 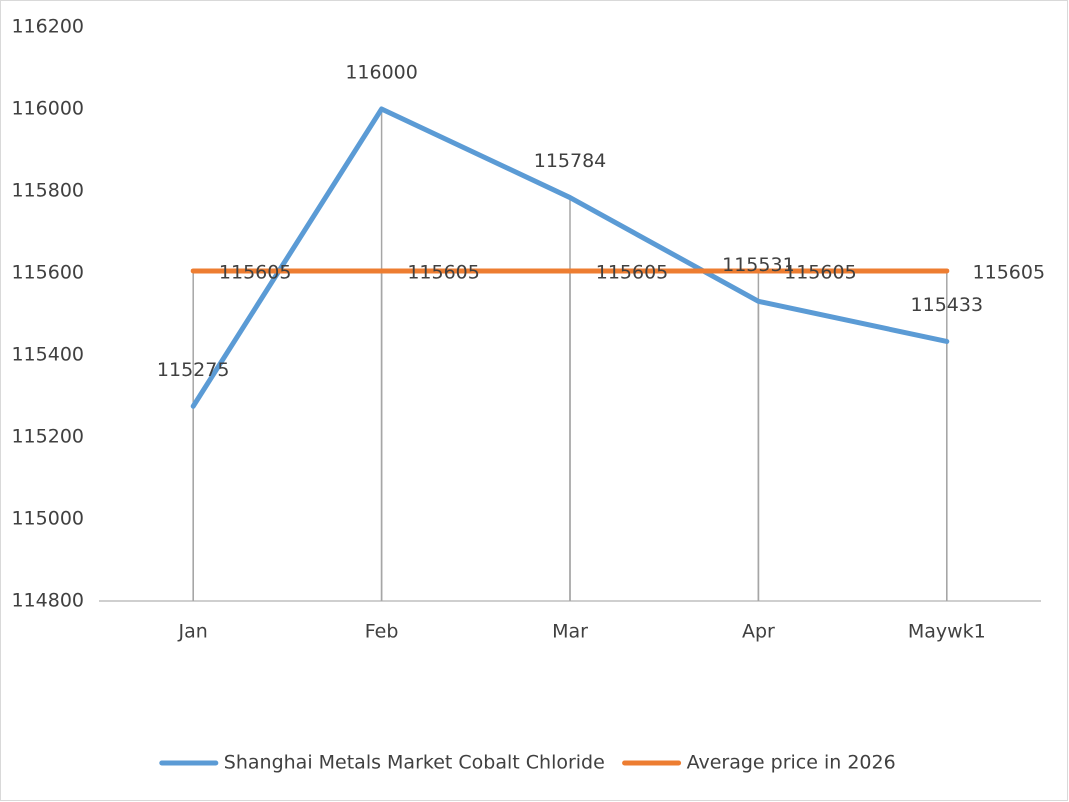 I want to click on y-tick-label: 115600, so click(x=47, y=273).